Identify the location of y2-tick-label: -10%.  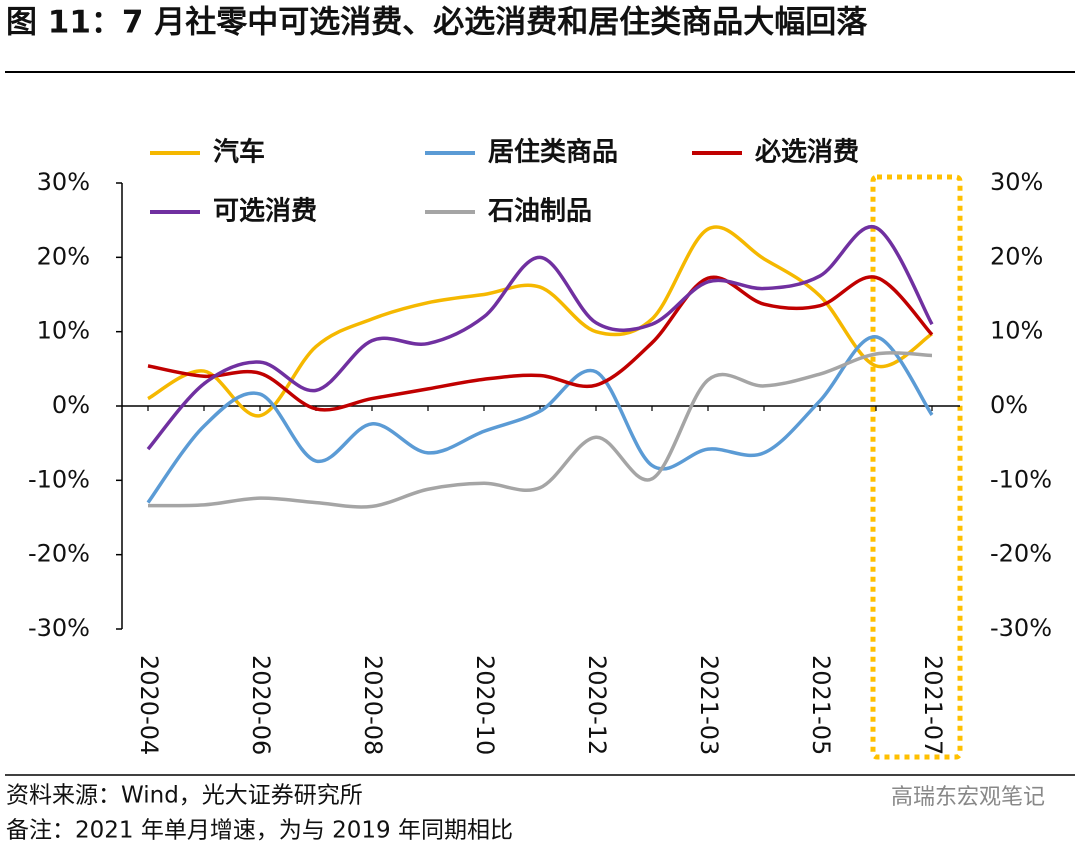
(1021, 479).